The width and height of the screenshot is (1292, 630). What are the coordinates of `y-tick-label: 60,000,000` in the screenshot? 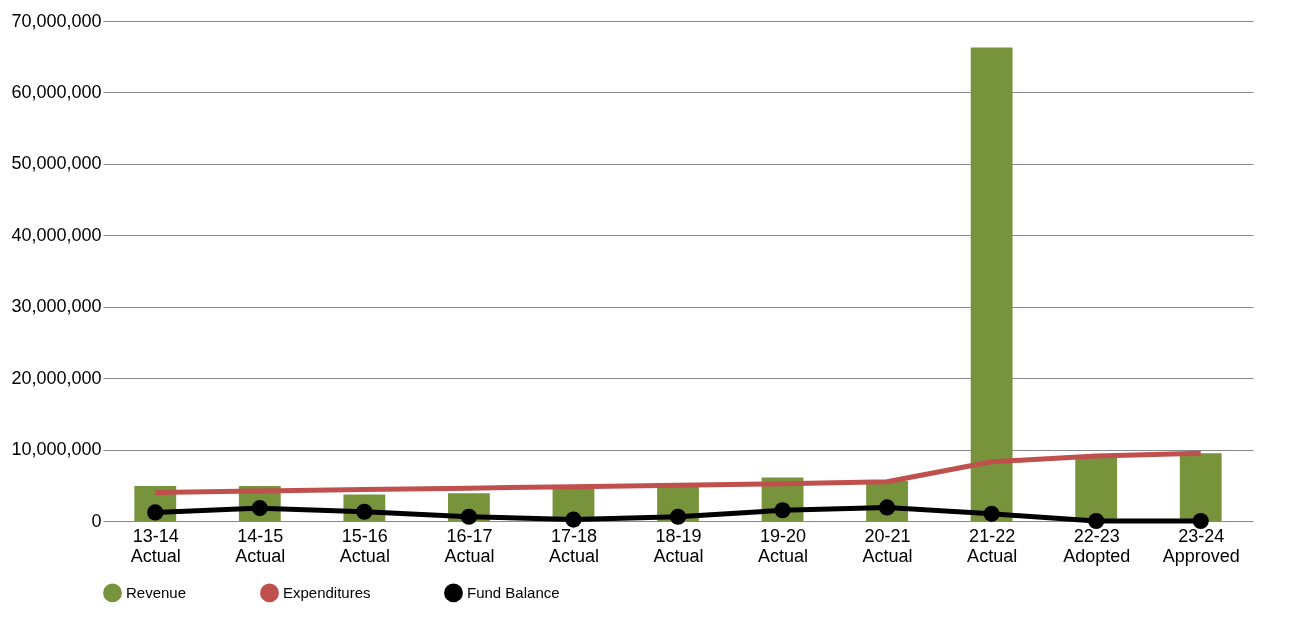 It's located at (56, 91).